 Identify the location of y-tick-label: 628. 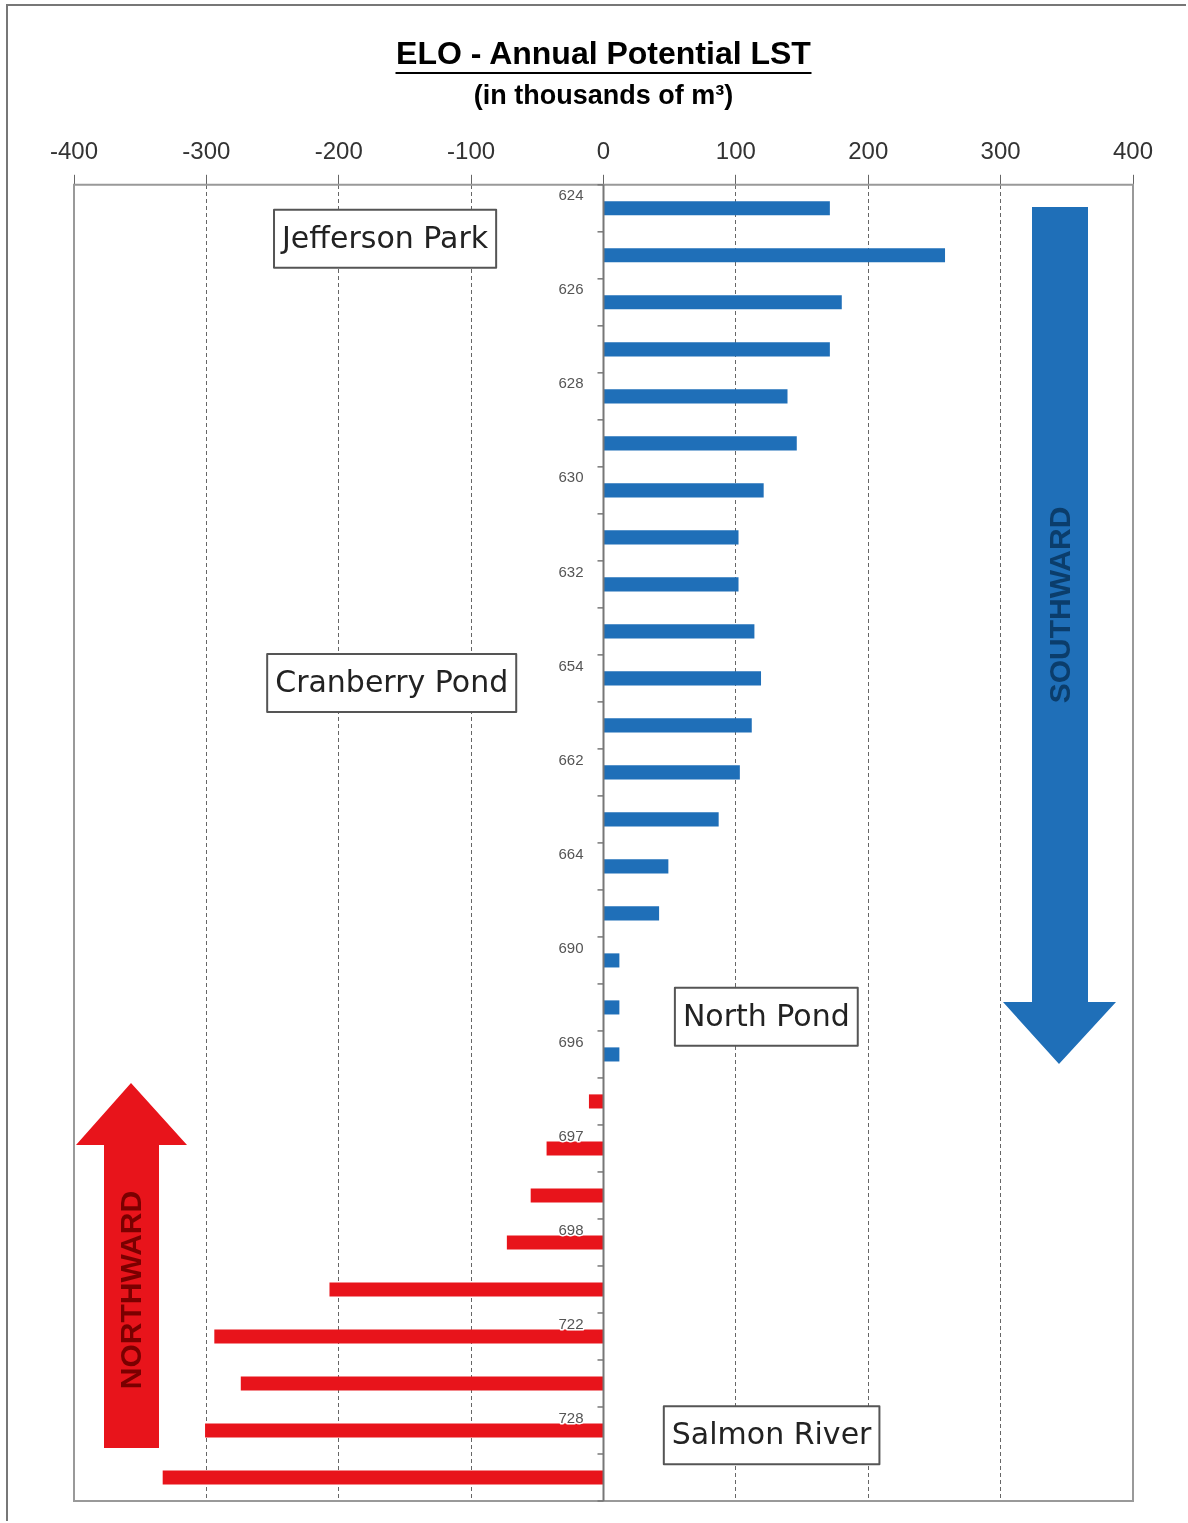
(571, 383).